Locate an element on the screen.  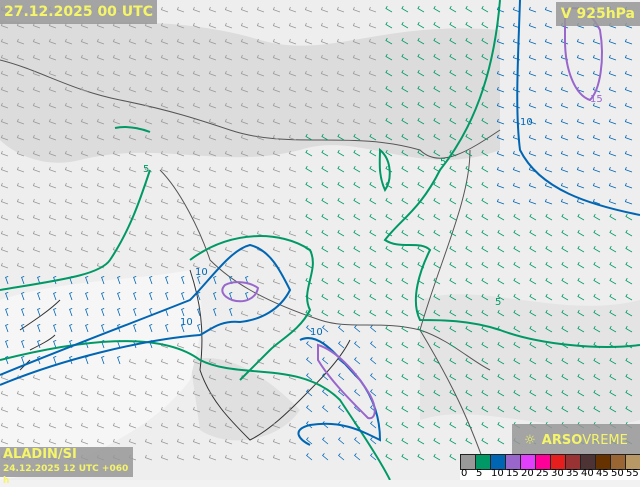
legend-tick: 5 is located at coordinates (479, 473).